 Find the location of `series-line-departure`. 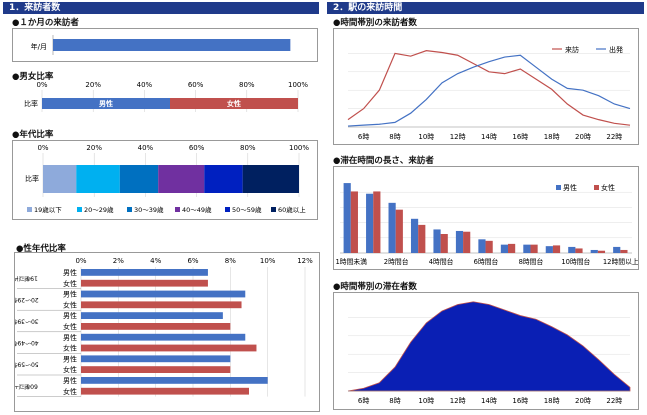

series-line-departure is located at coordinates (489, 90).